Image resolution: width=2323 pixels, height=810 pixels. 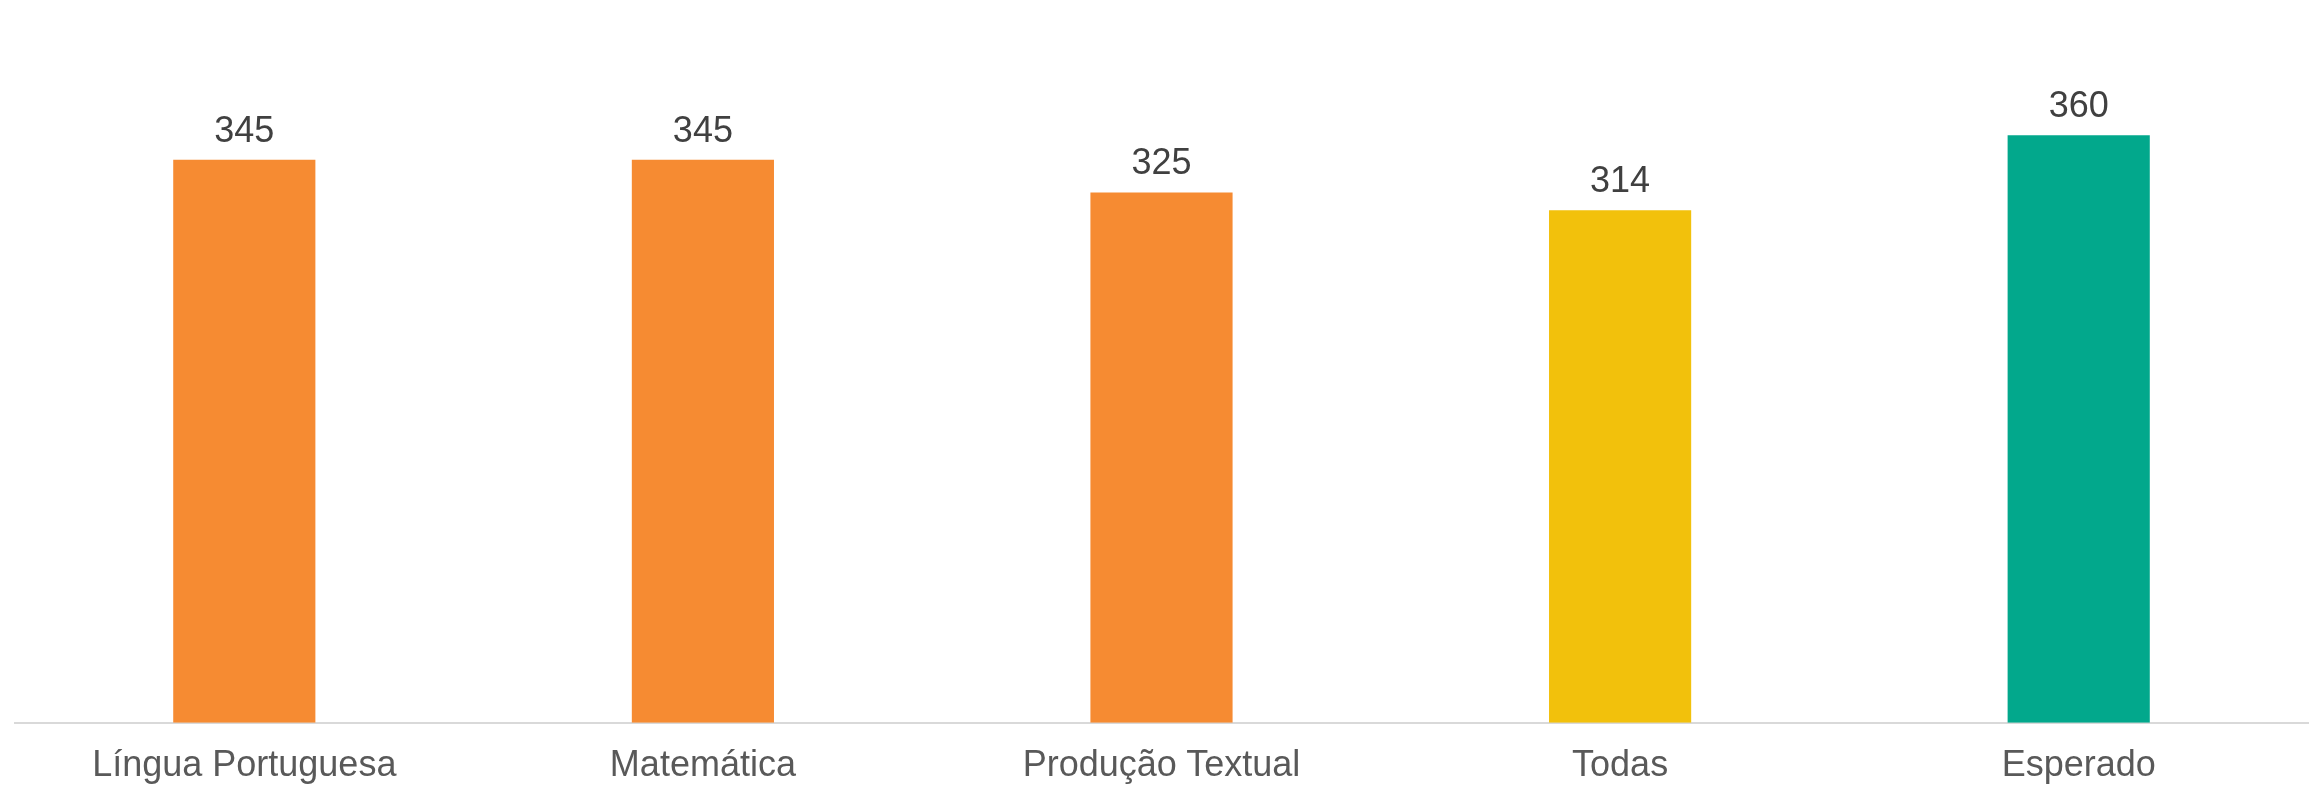 I want to click on data-label: 360, so click(x=2078, y=105).